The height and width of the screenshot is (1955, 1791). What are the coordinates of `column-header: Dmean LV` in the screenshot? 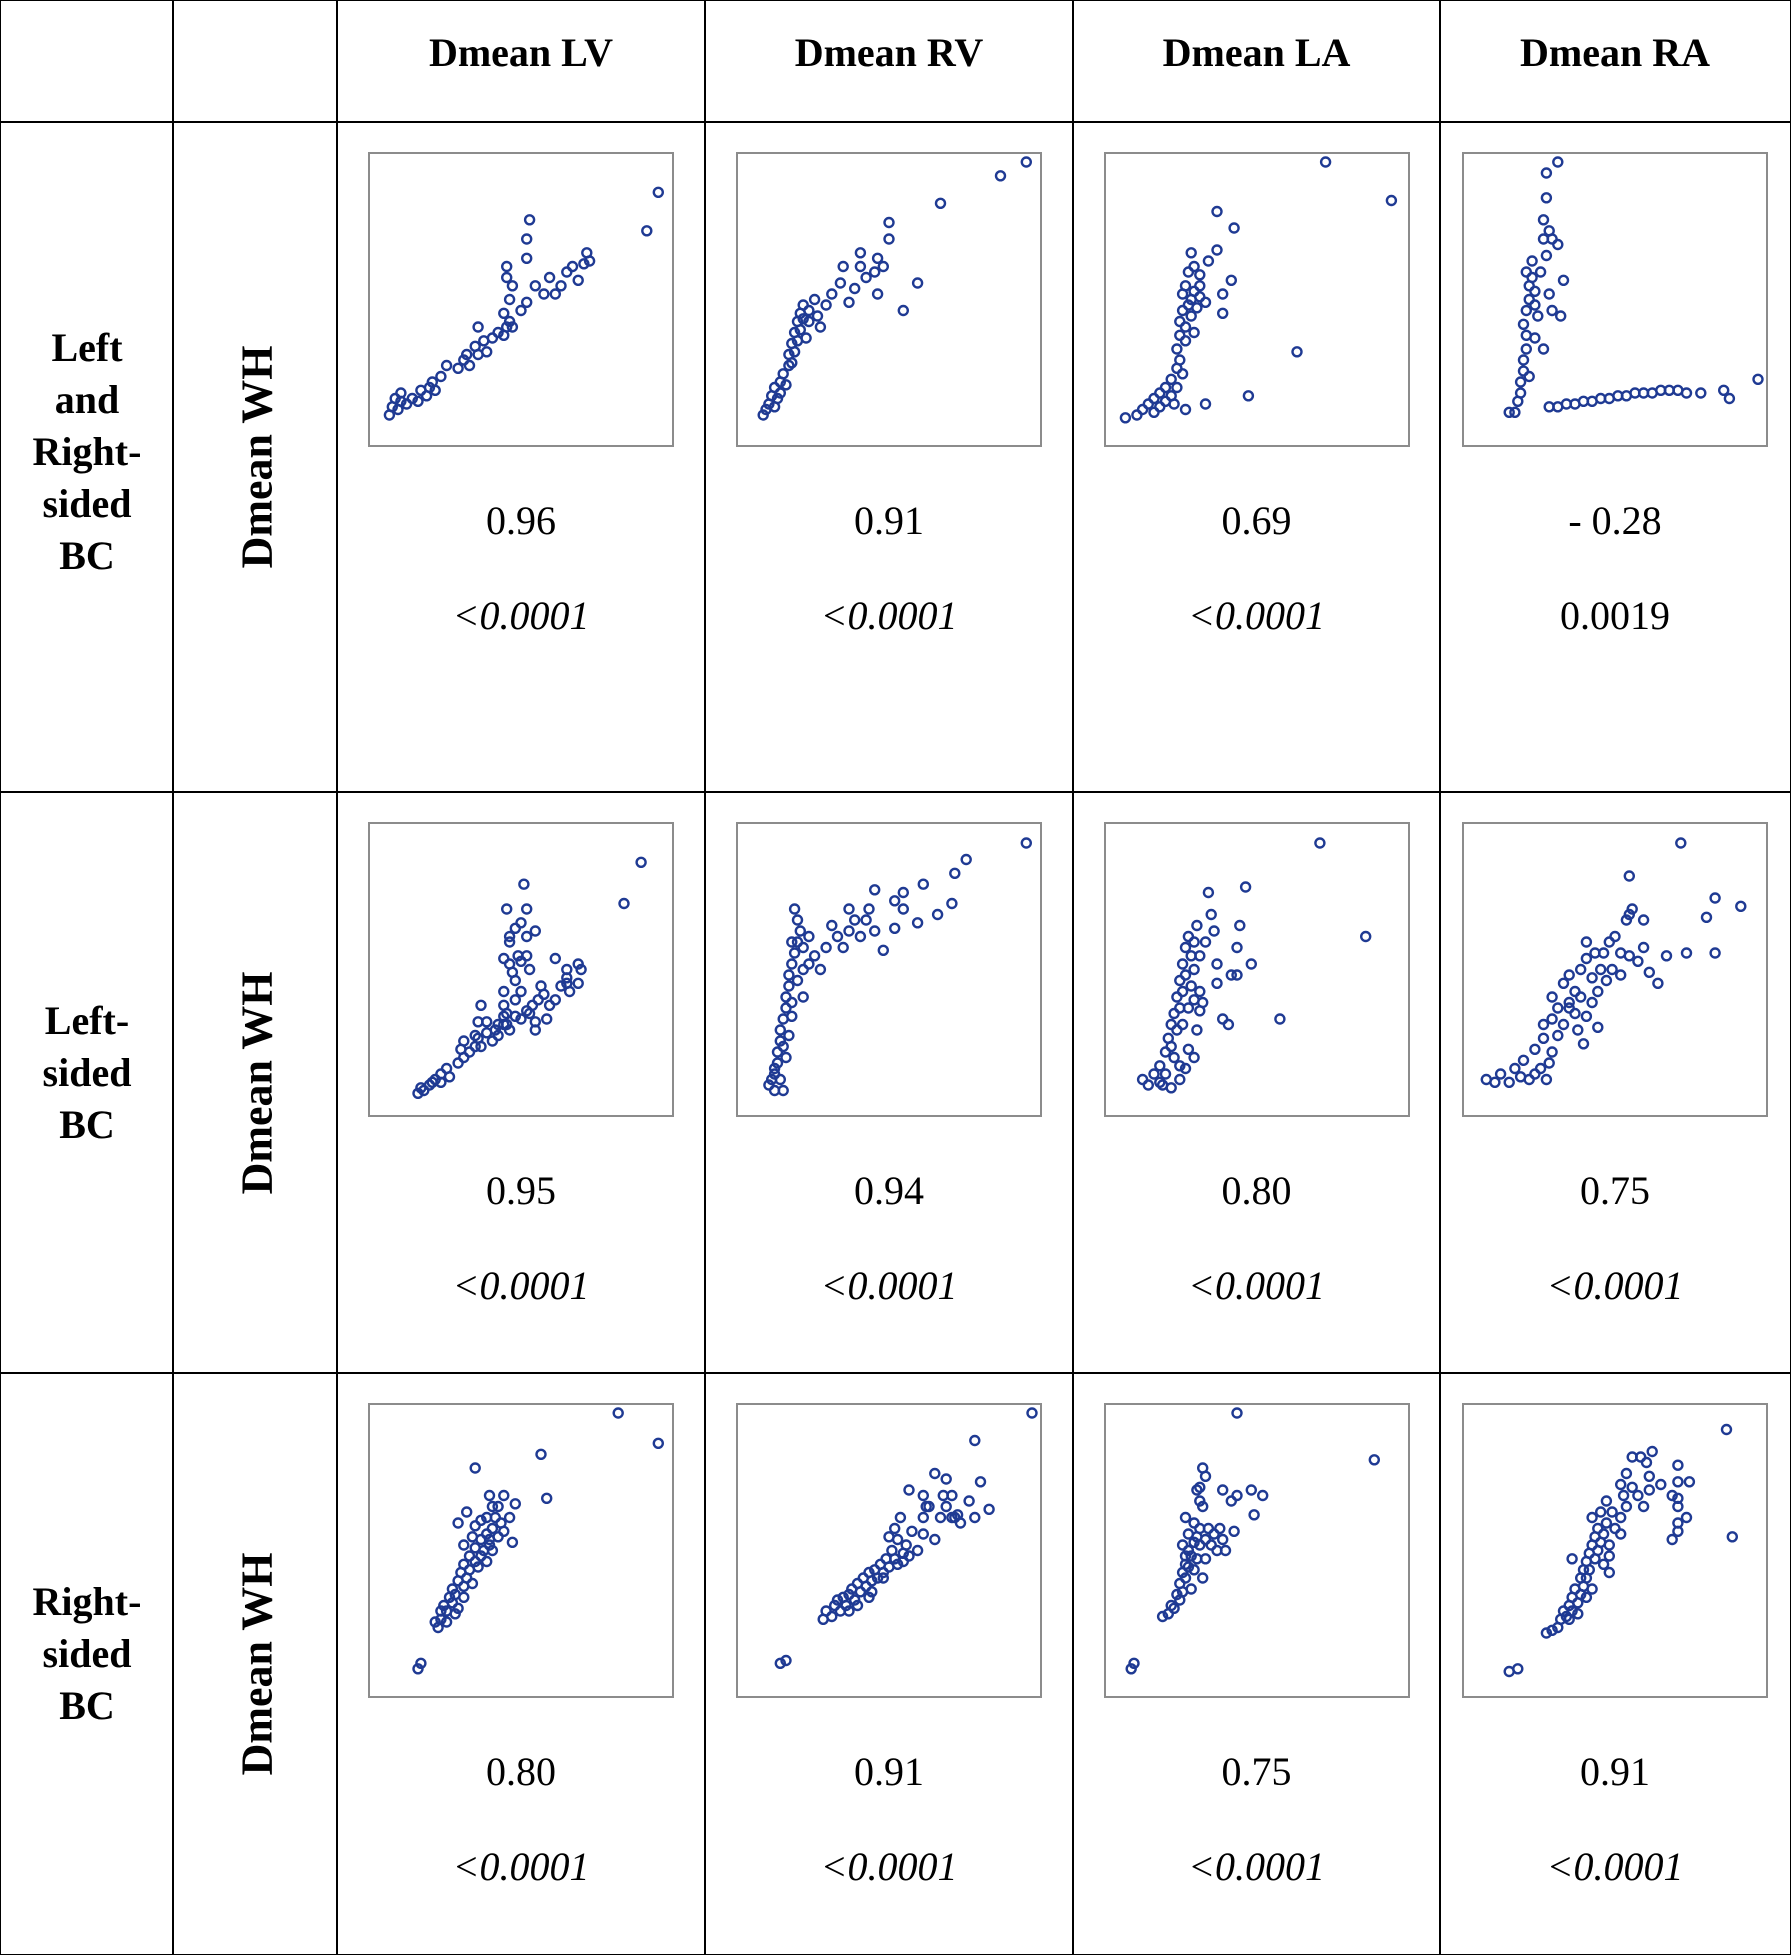 It's located at (521, 52).